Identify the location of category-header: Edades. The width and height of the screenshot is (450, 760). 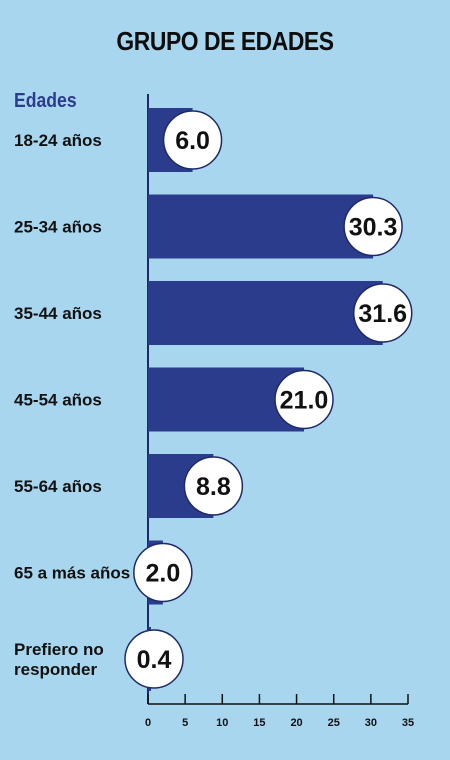
(45, 101).